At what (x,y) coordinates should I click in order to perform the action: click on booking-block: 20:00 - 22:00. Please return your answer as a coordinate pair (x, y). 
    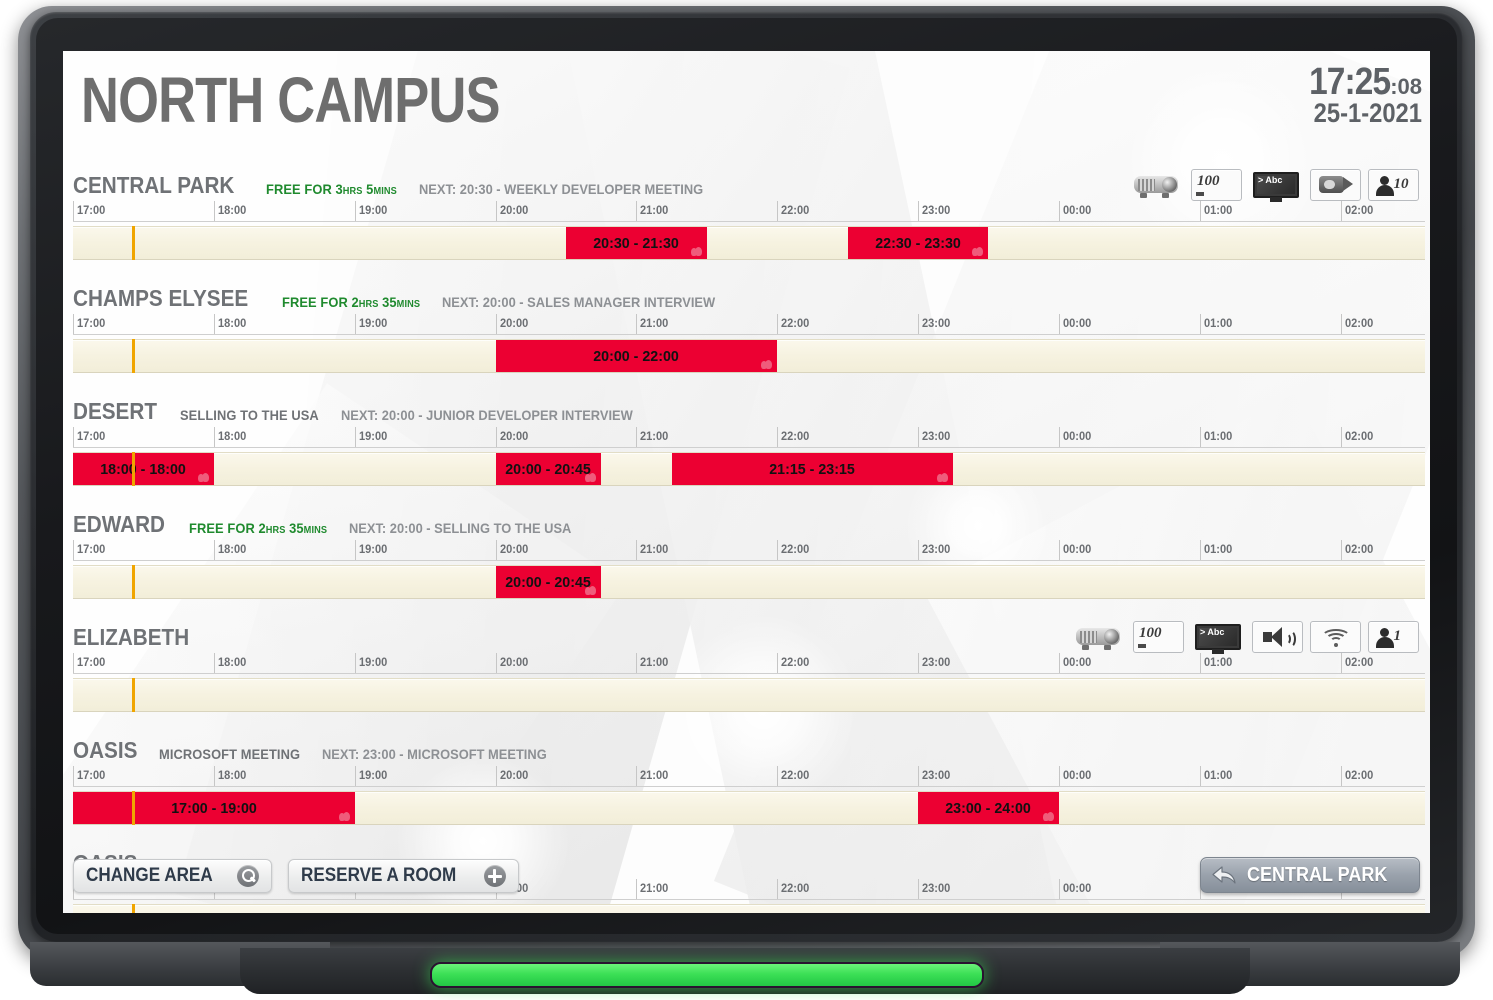
    Looking at the image, I should click on (636, 356).